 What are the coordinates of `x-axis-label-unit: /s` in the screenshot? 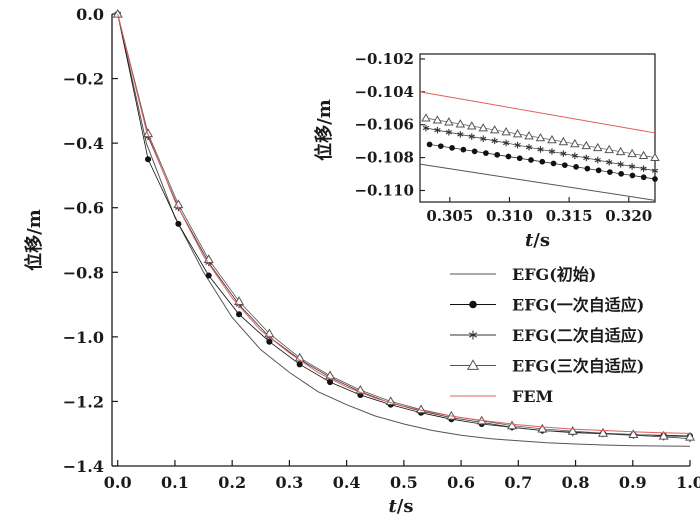 It's located at (405, 506).